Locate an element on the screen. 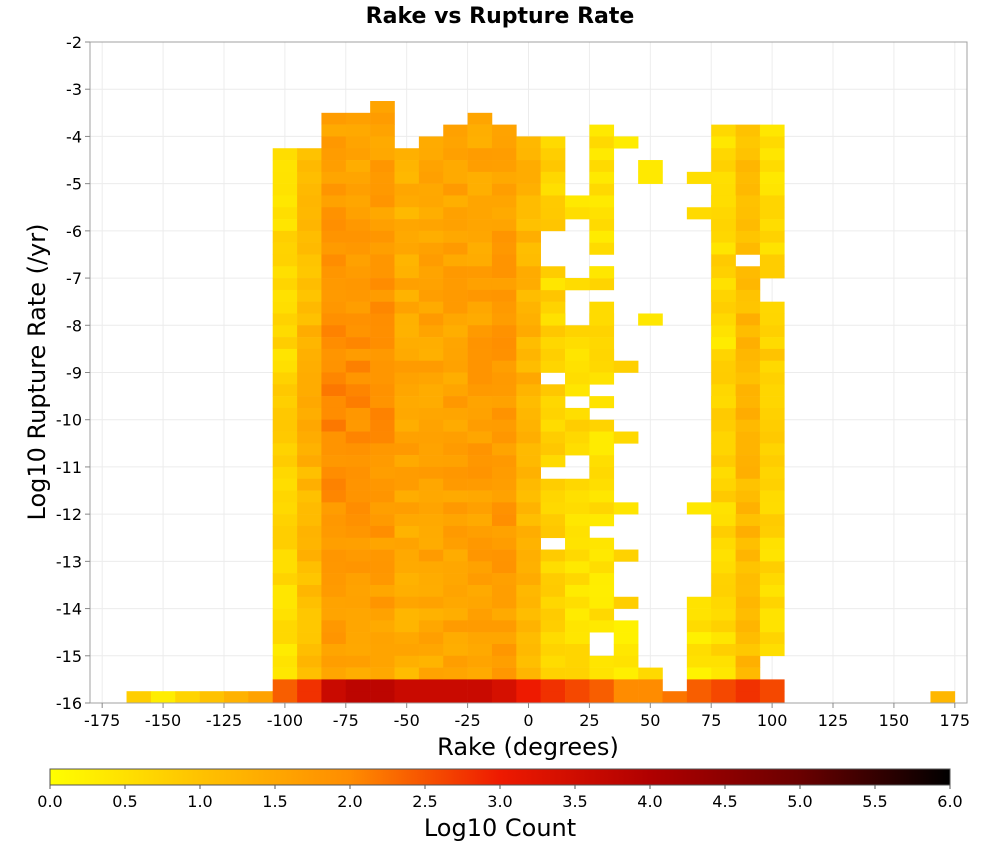 The height and width of the screenshot is (850, 1000). y-tick-label: -13 is located at coordinates (69, 561).